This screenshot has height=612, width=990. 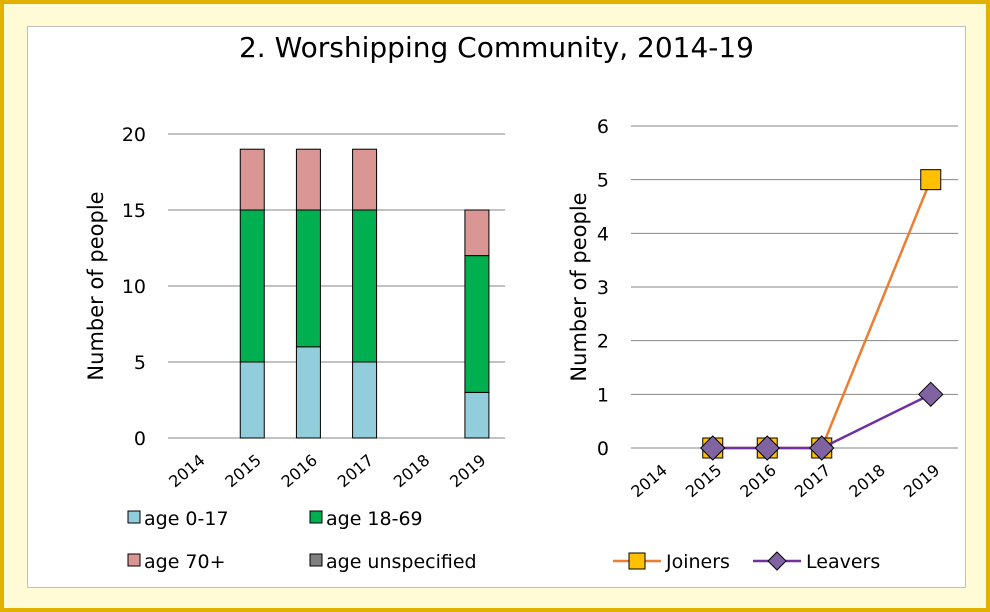 What do you see at coordinates (374, 519) in the screenshot?
I see `legend-label: age 18-69` at bounding box center [374, 519].